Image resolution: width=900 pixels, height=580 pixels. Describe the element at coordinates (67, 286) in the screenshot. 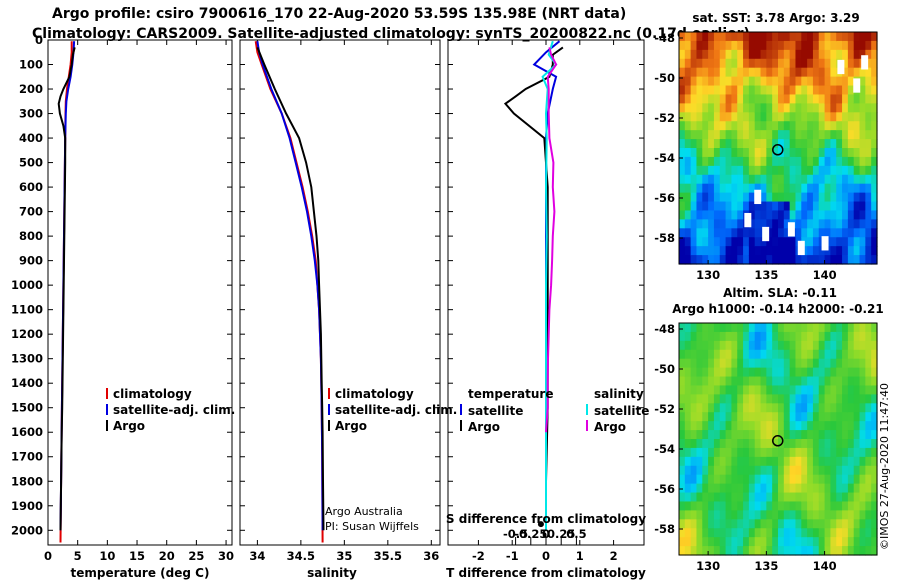

I see `temperature-series-satellite-adj-clim-` at that location.